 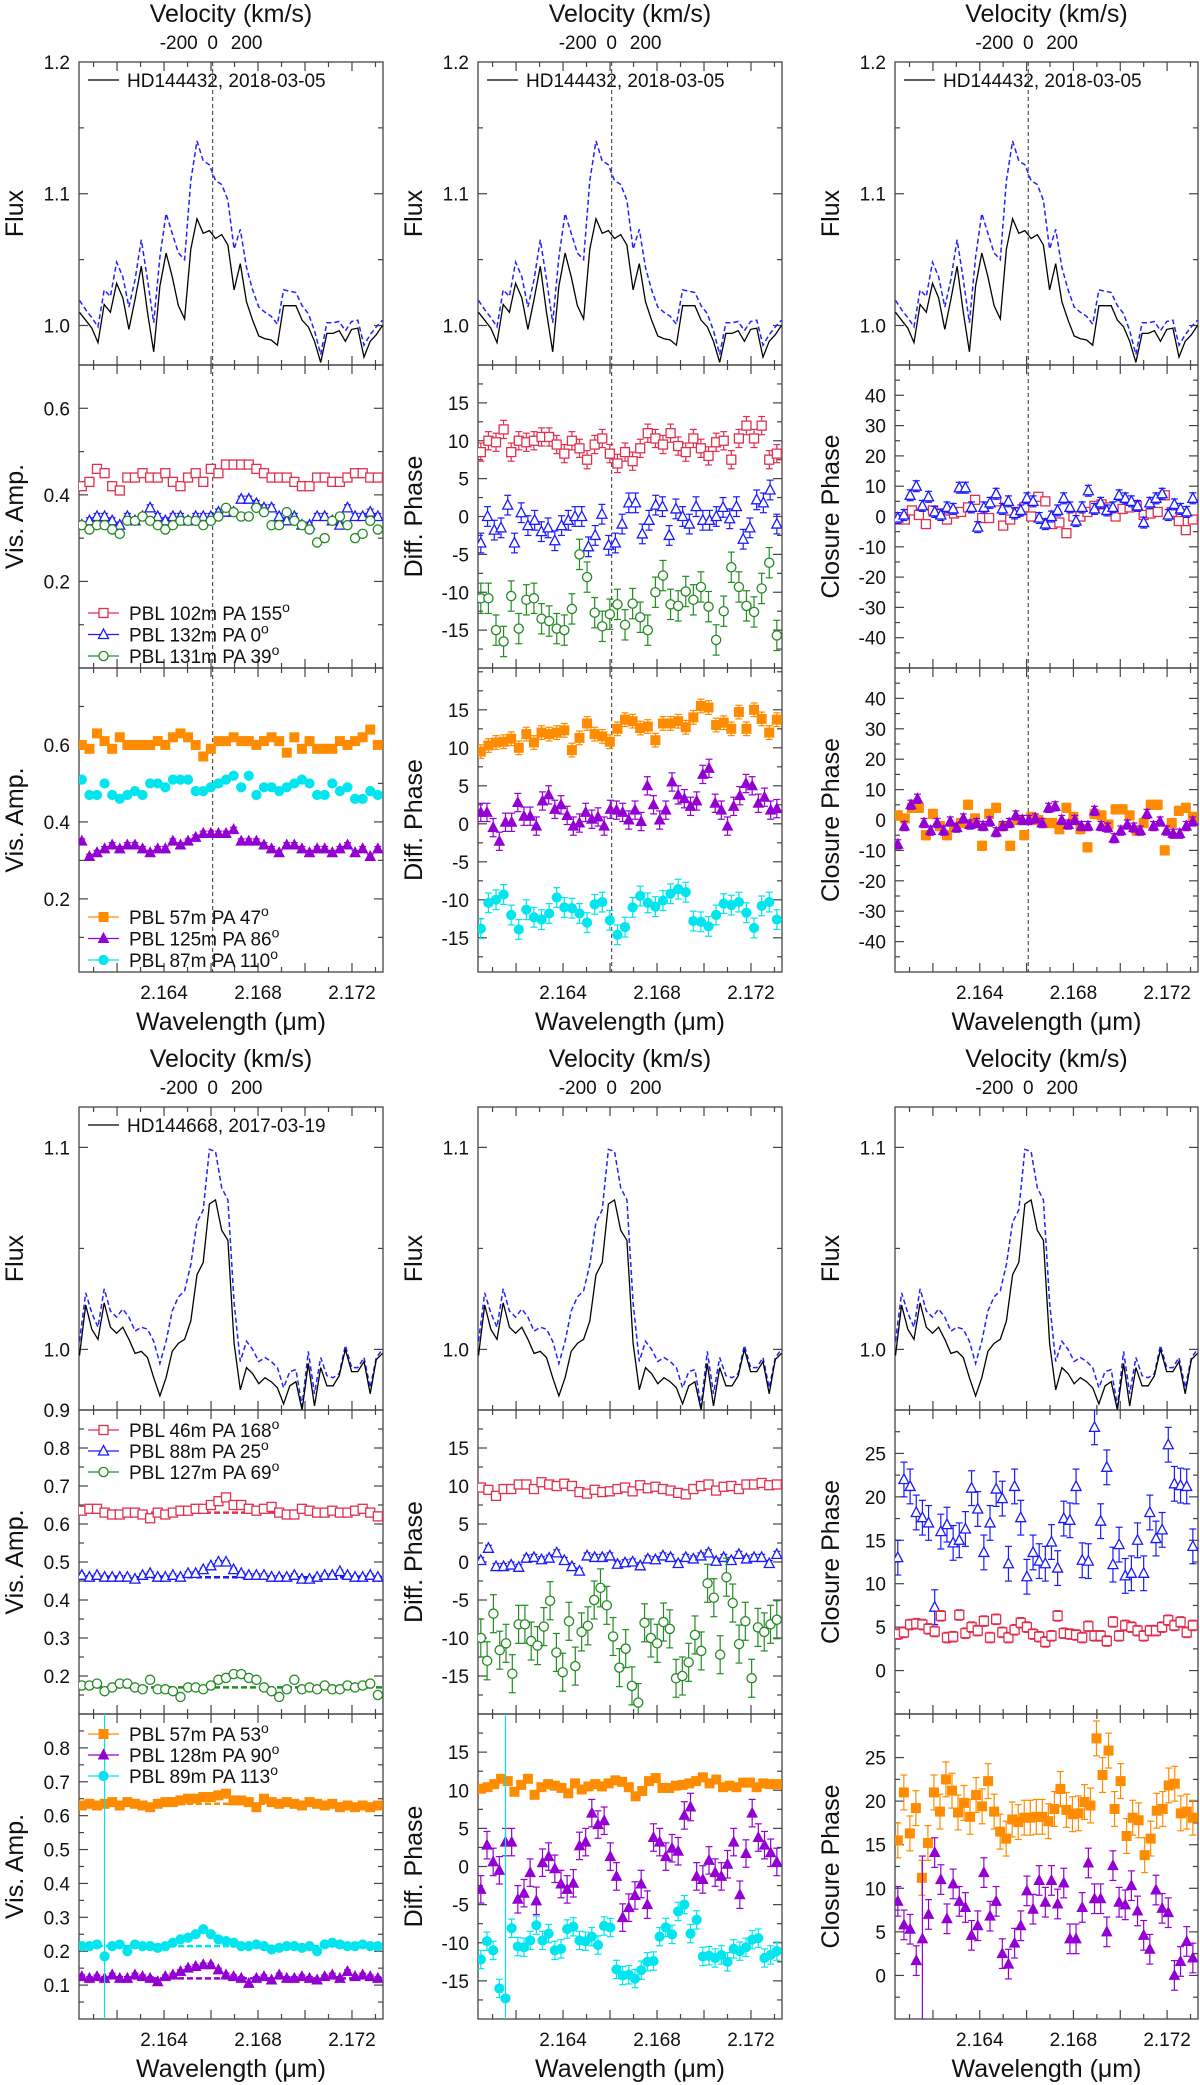 I want to click on y-tick-label: 0.6, so click(x=57, y=746).